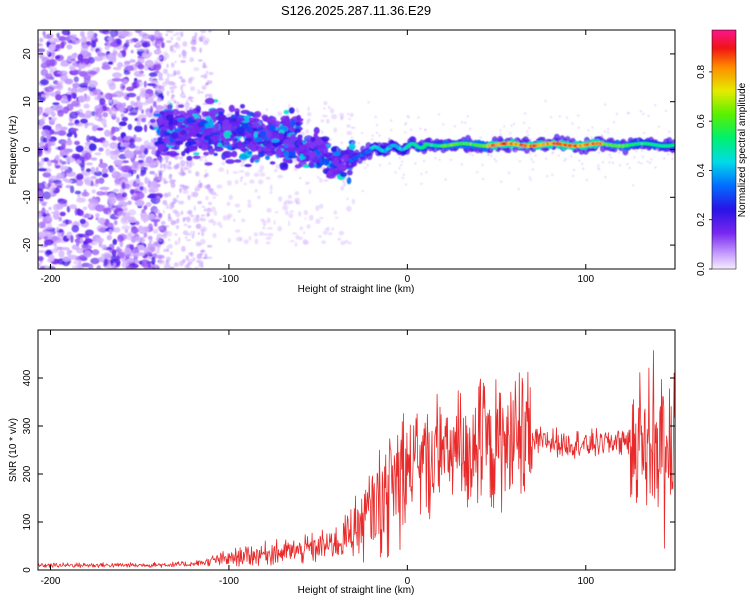  I want to click on bottom-y-tick-label: 400, so click(27, 377).